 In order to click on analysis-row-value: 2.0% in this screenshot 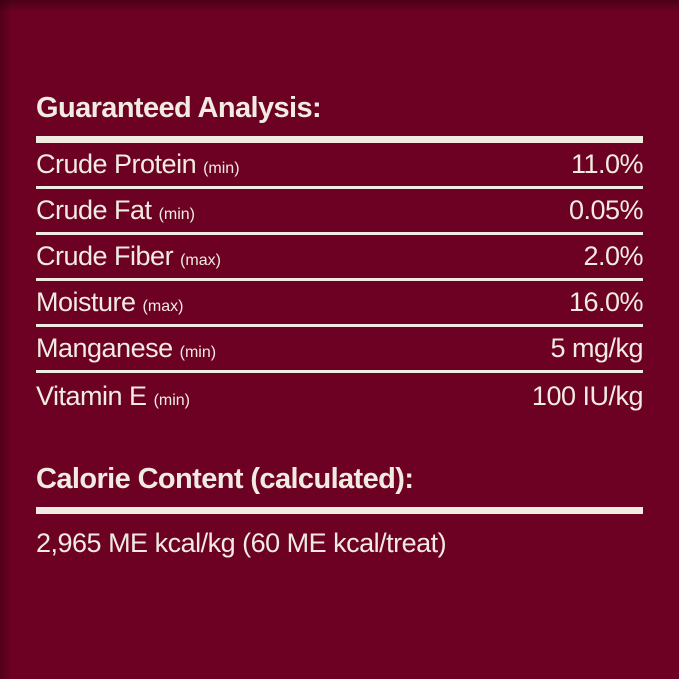, I will do `click(613, 256)`.